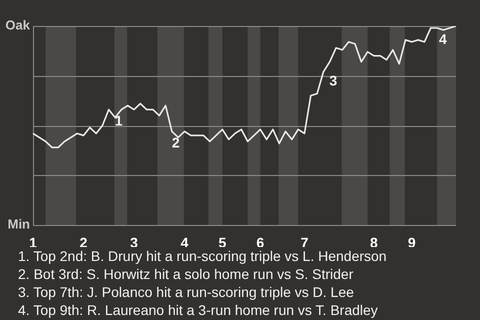 Image resolution: width=480 pixels, height=320 pixels. Describe the element at coordinates (118, 120) in the screenshot. I see `annotation: 1` at that location.